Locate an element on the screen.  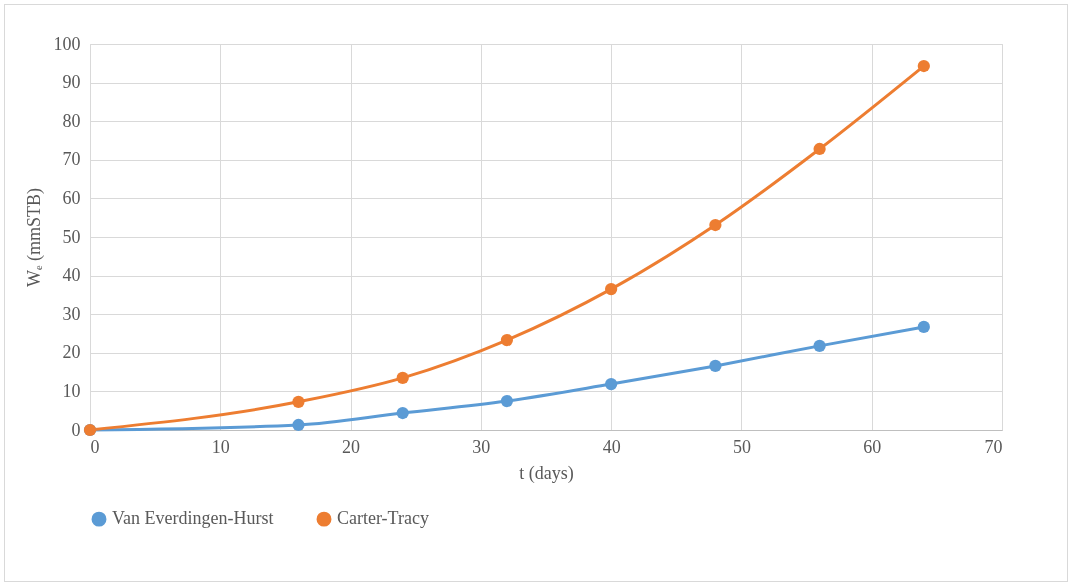
y-tick-label: 40 is located at coordinates (71, 275).